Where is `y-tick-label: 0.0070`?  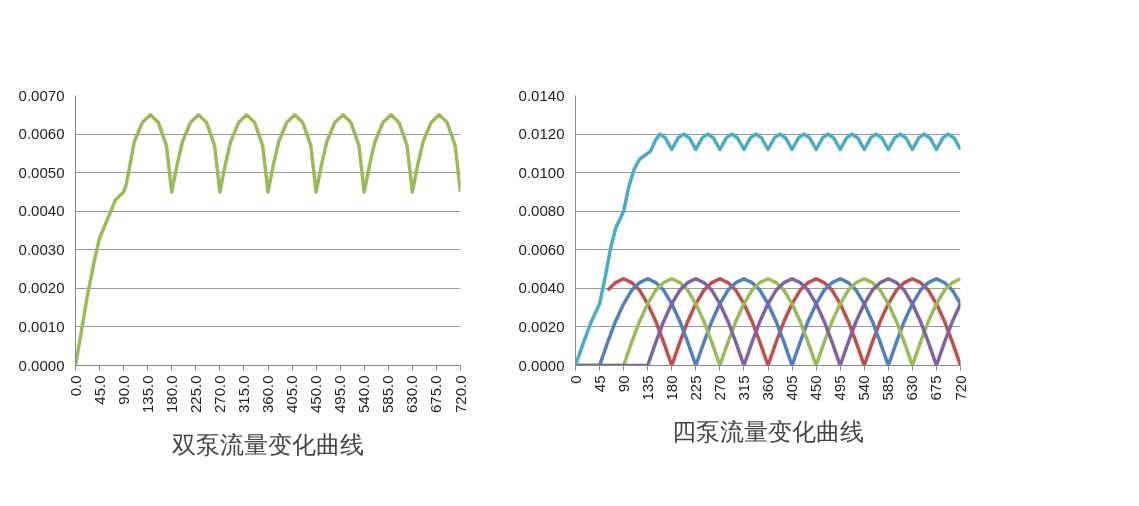
y-tick-label: 0.0070 is located at coordinates (41, 95).